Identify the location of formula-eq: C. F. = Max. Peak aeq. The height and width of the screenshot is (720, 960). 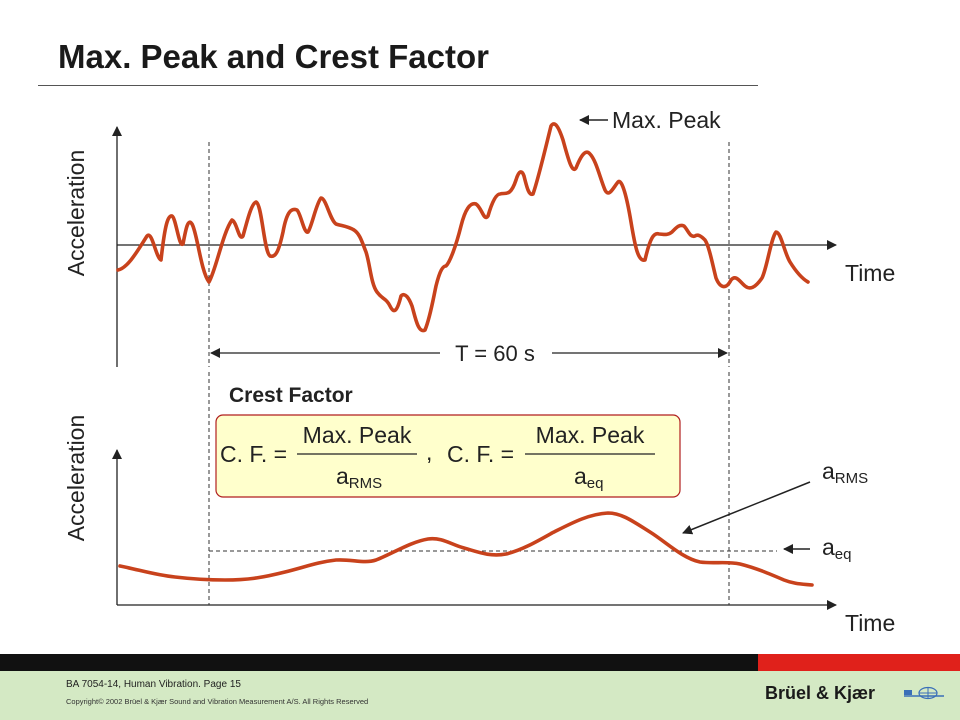
(551, 457).